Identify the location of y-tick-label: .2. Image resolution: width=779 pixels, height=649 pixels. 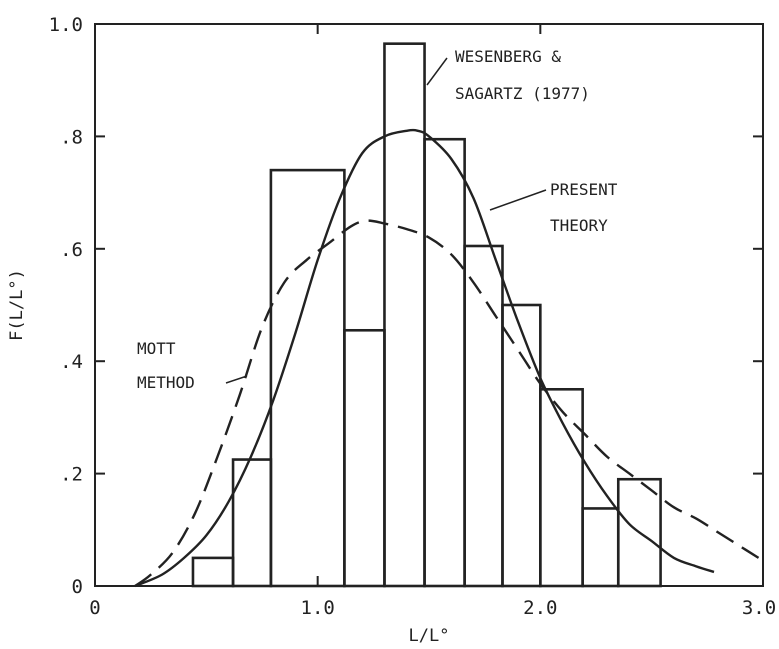
(71, 475).